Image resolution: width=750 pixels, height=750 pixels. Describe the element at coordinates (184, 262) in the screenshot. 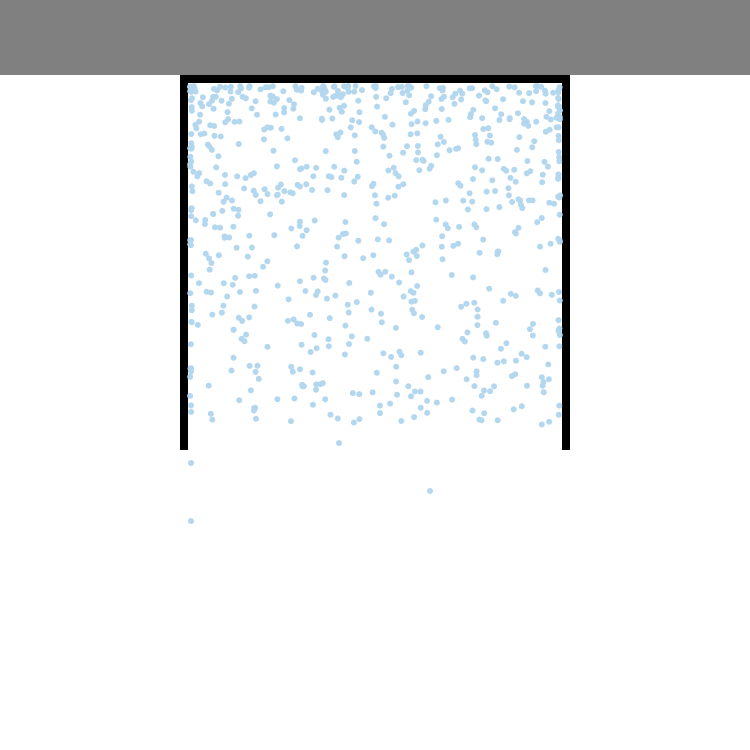

I see `container-left-wall` at that location.